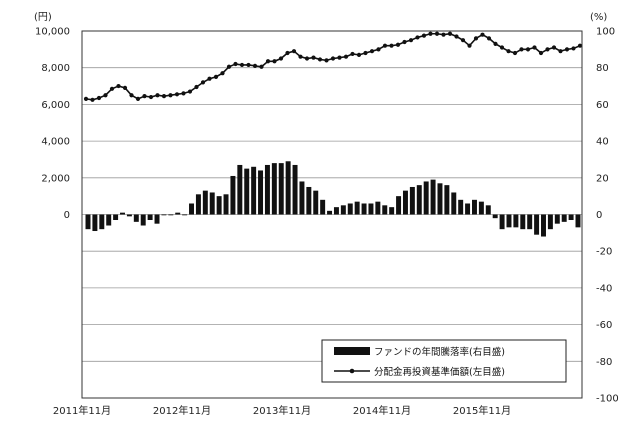  What do you see at coordinates (604, 288) in the screenshot?
I see `right-tick-label: -40` at bounding box center [604, 288].